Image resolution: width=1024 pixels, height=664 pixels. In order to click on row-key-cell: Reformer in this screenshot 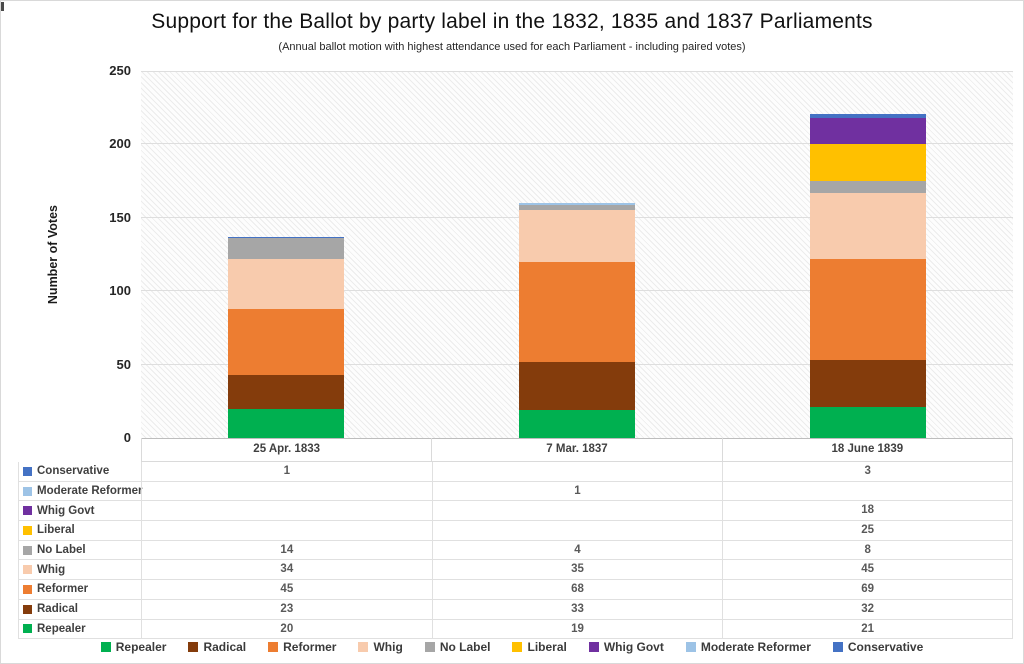, I will do `click(79, 589)`.